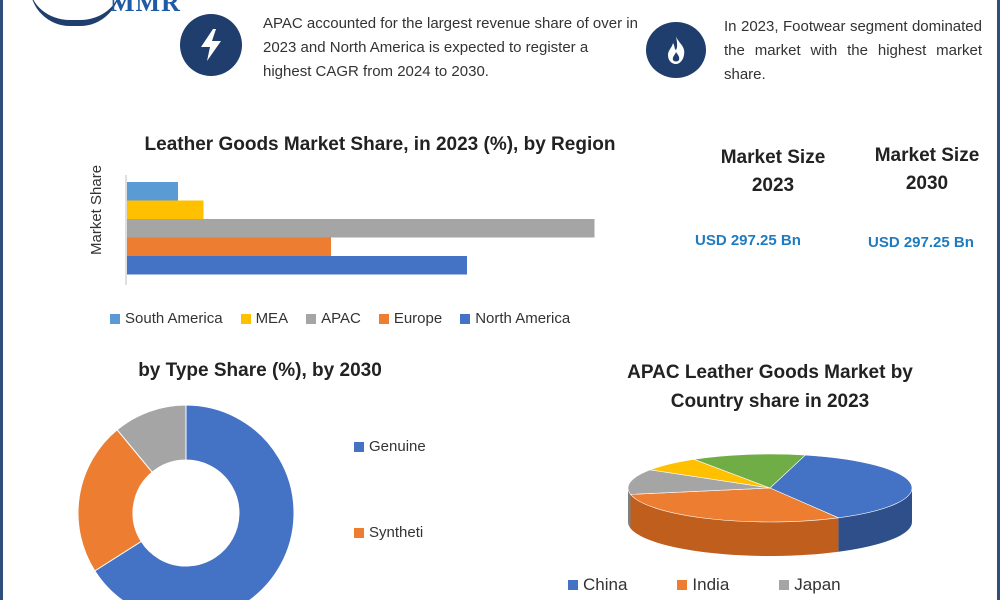 This screenshot has width=1000, height=600. Describe the element at coordinates (359, 532) in the screenshot. I see `legend-swatch-synthetic` at that location.